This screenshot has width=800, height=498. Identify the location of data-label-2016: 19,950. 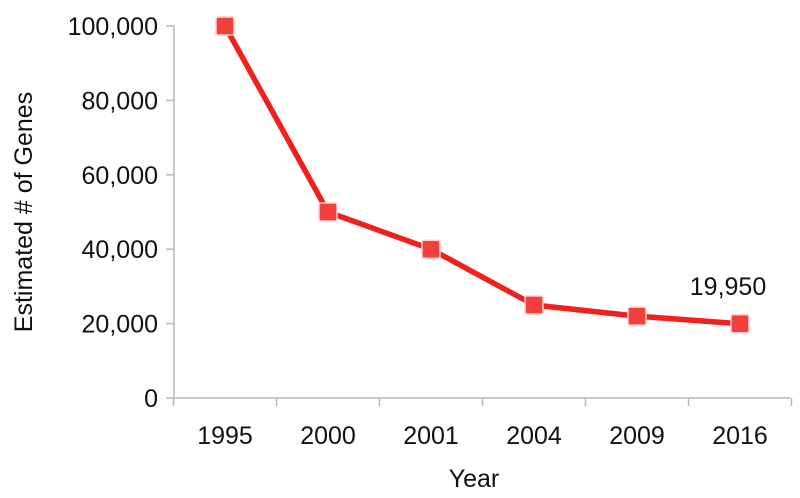
(728, 287).